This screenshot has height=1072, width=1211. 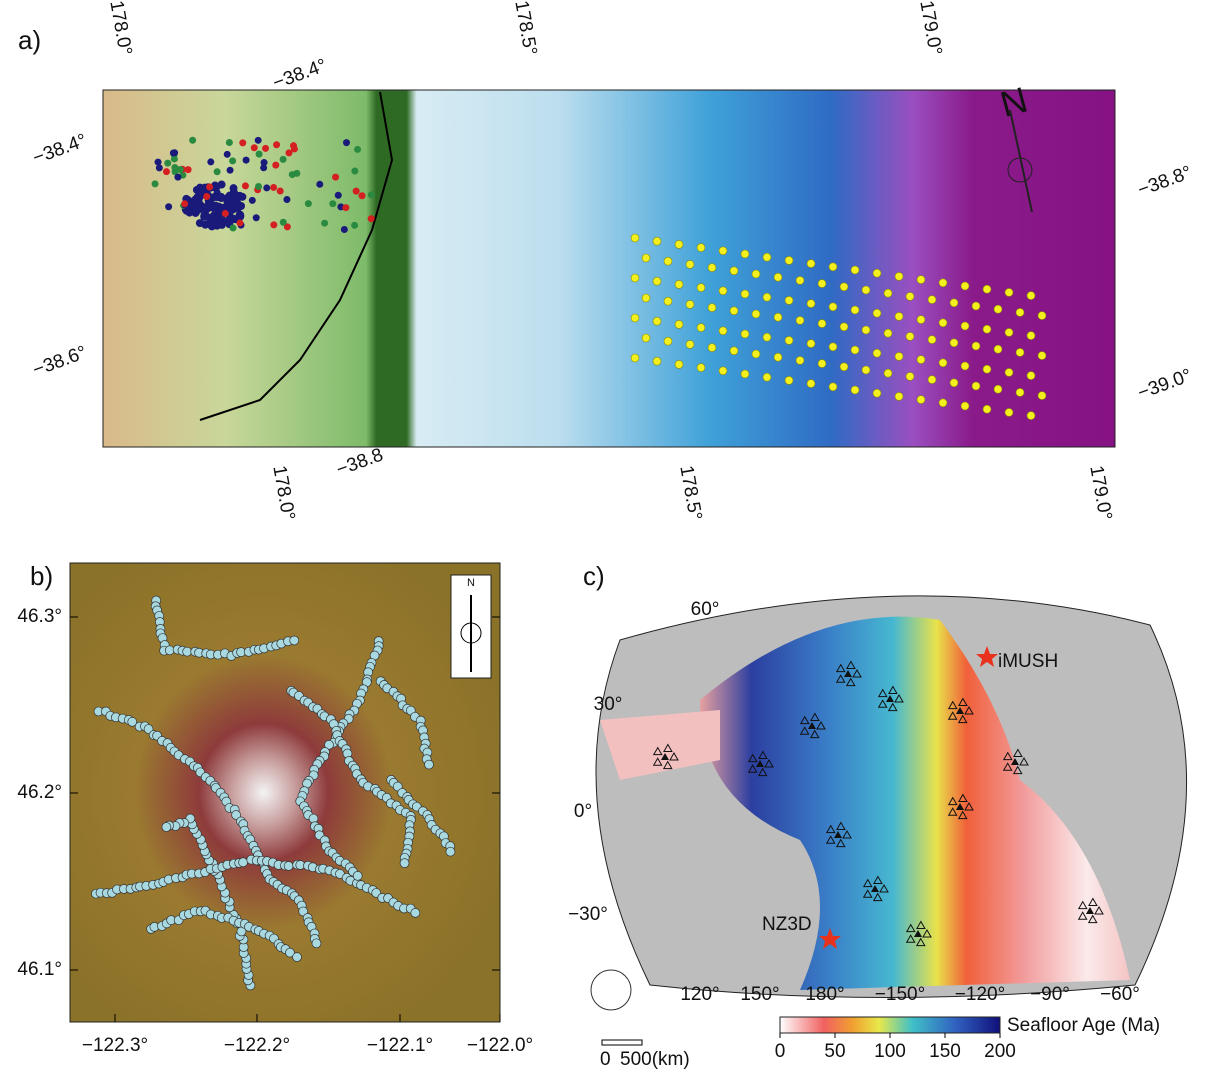 What do you see at coordinates (1083, 1025) in the screenshot?
I see `colorbar-label: Seafloor Age (Ma)` at bounding box center [1083, 1025].